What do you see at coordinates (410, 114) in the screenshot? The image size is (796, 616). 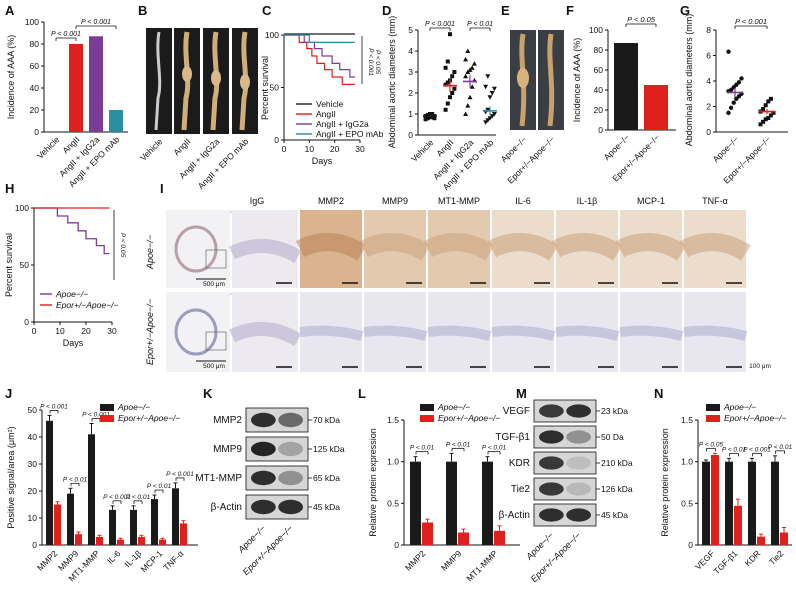 I see `y-tick-label: 1` at bounding box center [410, 114].